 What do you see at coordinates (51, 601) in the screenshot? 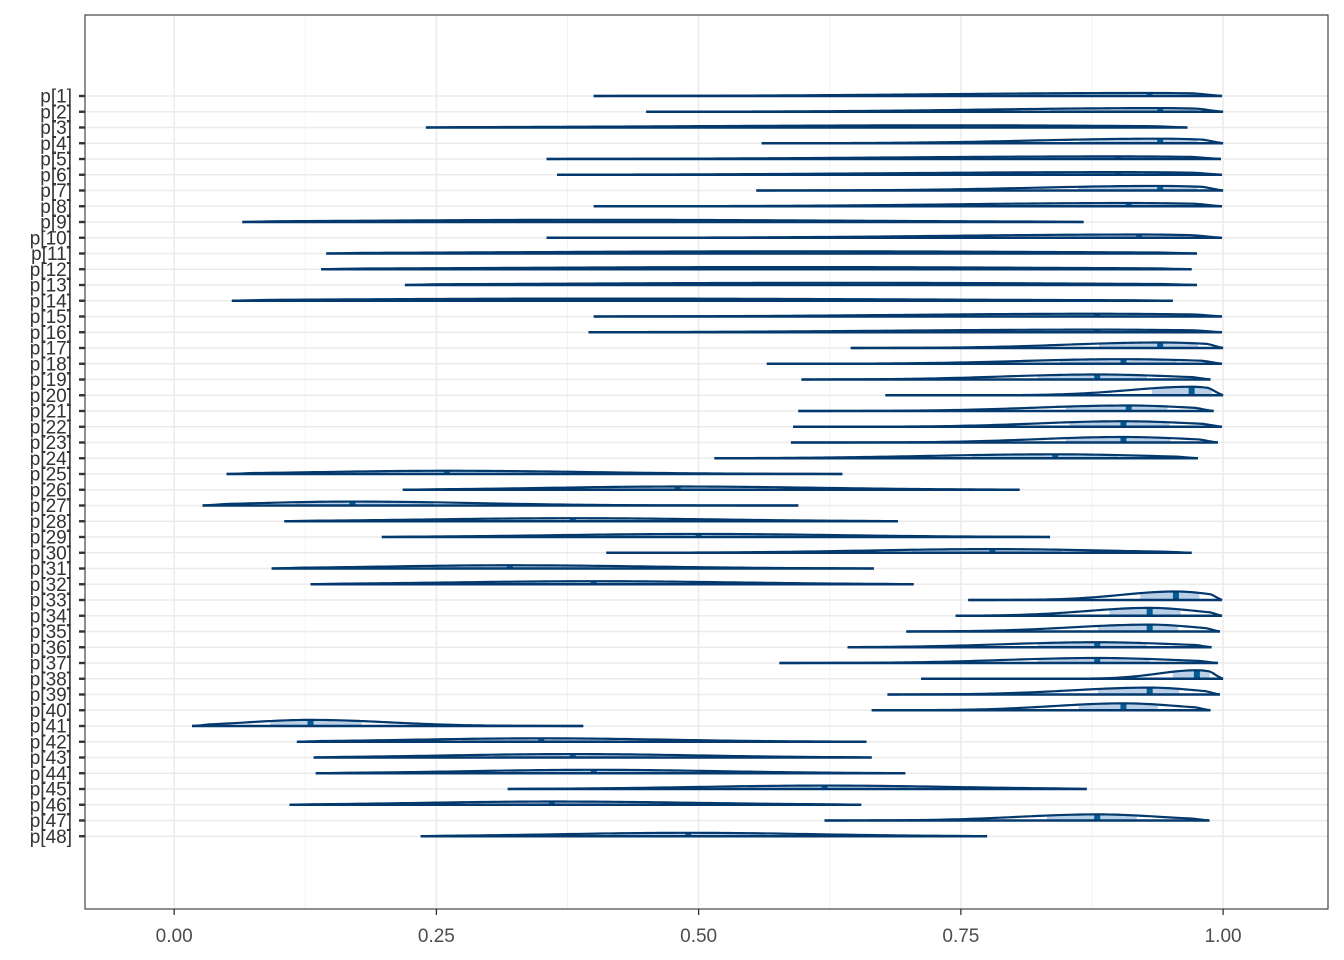
I see `y-tick-label: p[33]` at bounding box center [51, 601].